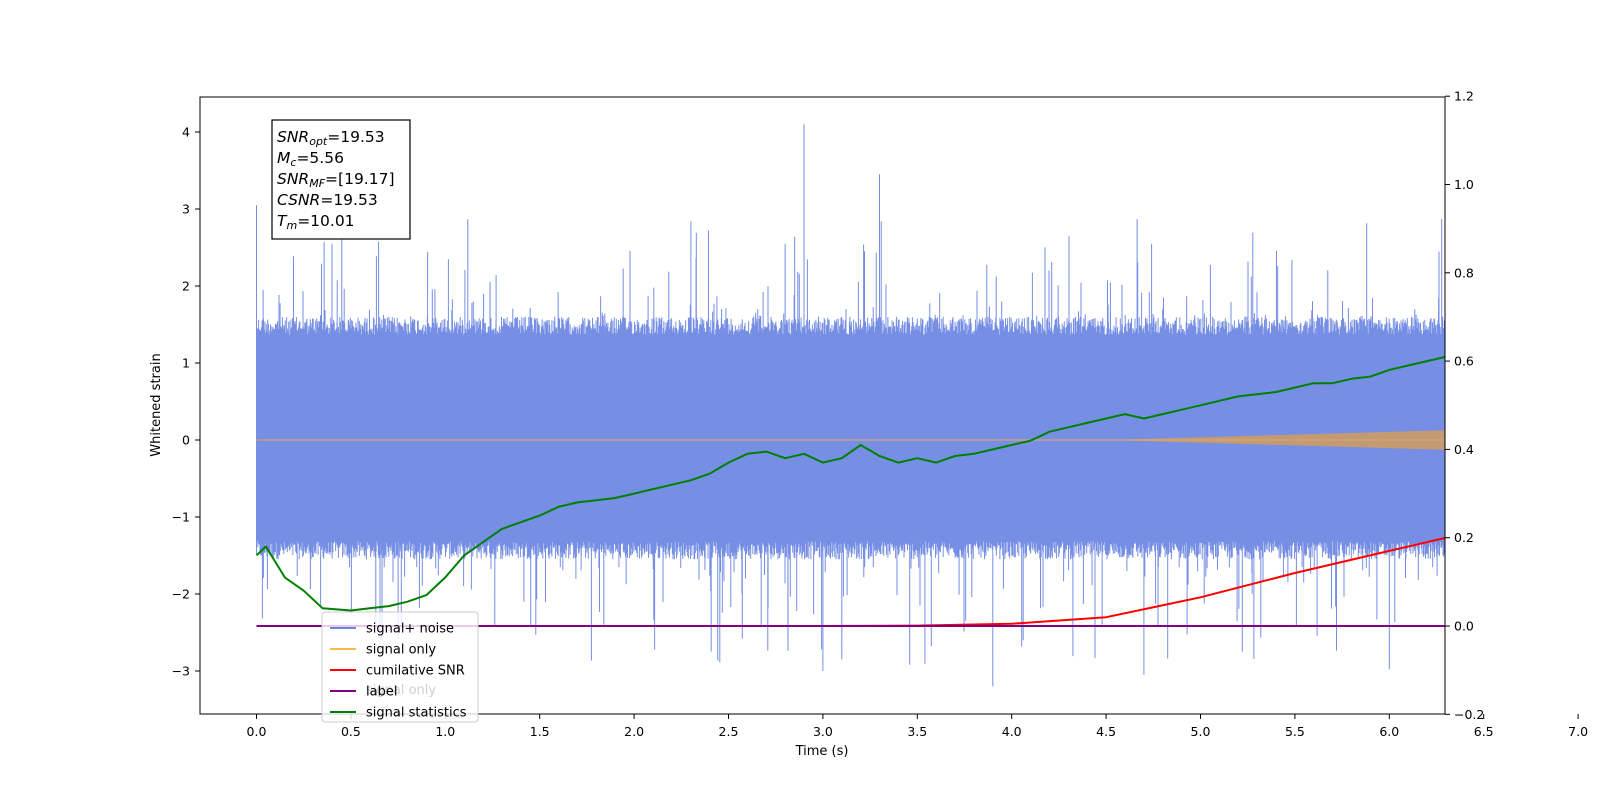  What do you see at coordinates (401, 650) in the screenshot?
I see `legend-entry-label: signal only` at bounding box center [401, 650].